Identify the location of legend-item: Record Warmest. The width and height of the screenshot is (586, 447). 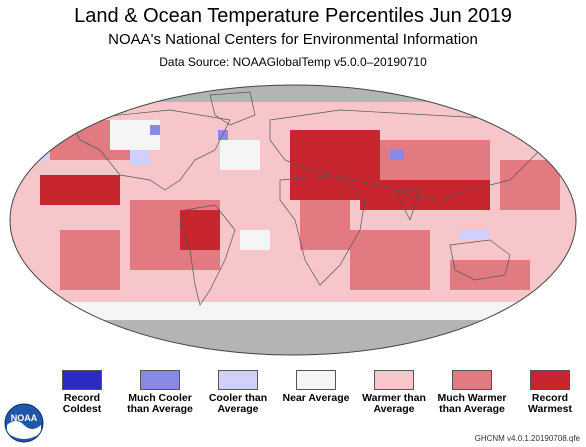
(549, 392).